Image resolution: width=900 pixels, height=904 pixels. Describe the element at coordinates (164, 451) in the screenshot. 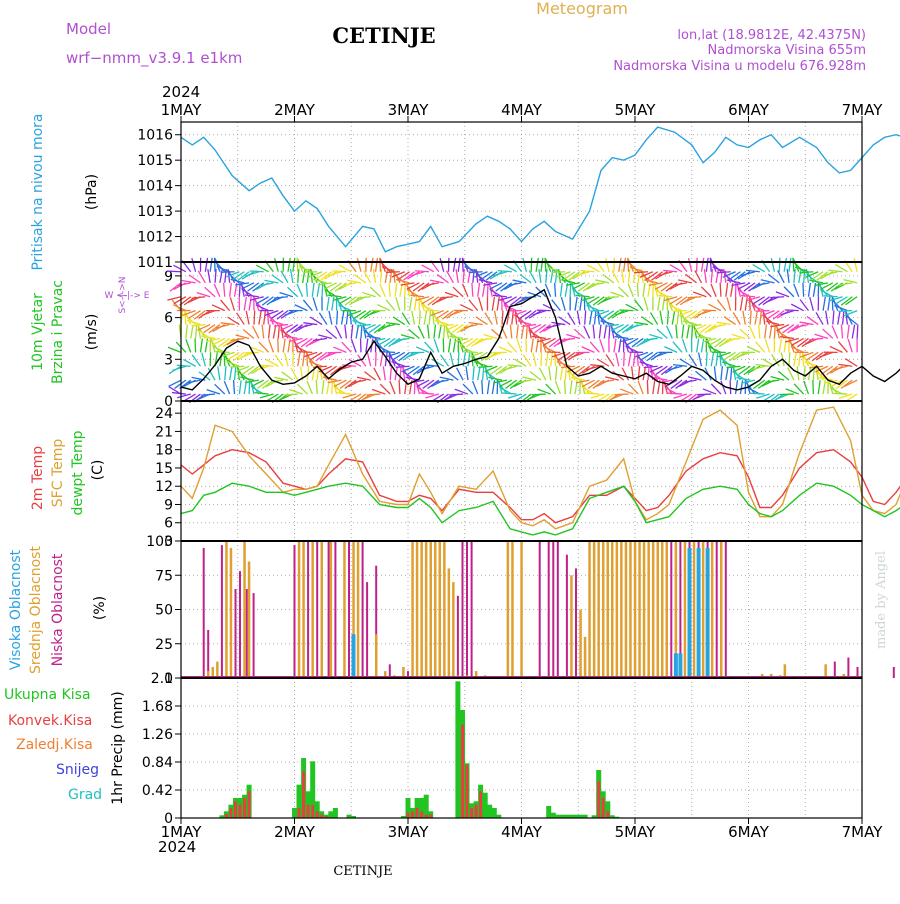

I see `temperature-ytick-label: 18` at that location.